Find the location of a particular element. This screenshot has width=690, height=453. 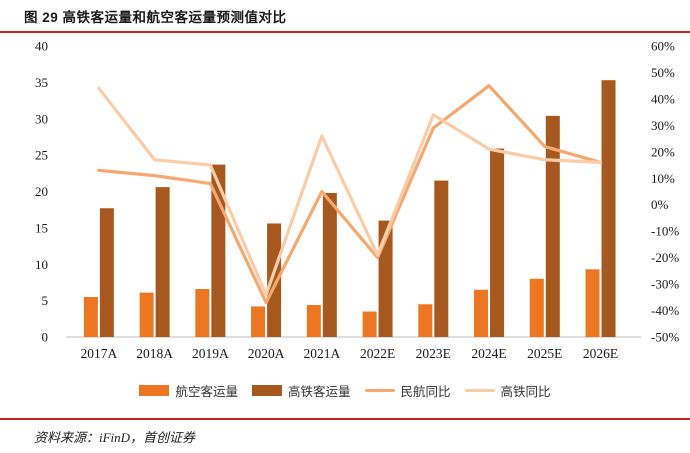

legend-item-aviation-yoy: 民航同比 is located at coordinates (407, 390).